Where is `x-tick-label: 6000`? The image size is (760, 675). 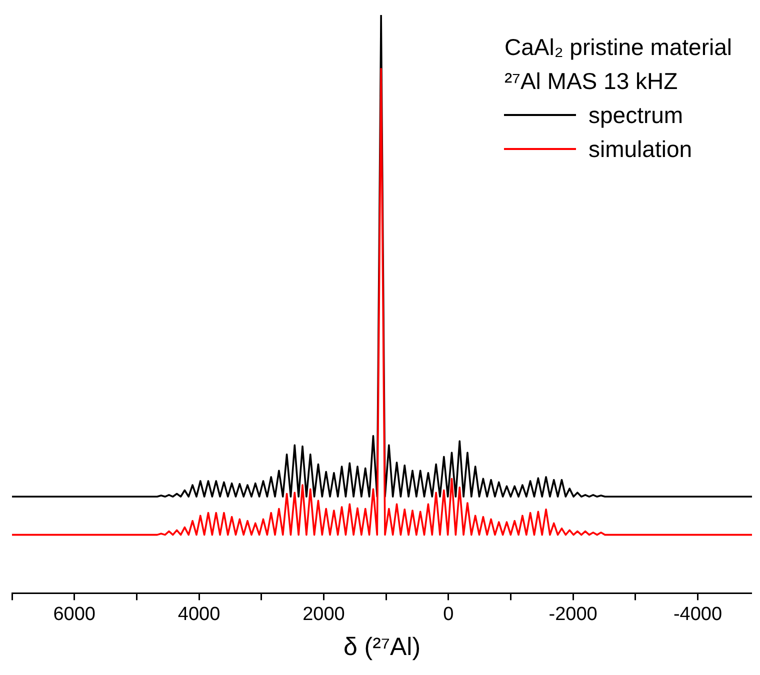 x-tick-label: 6000 is located at coordinates (74, 614).